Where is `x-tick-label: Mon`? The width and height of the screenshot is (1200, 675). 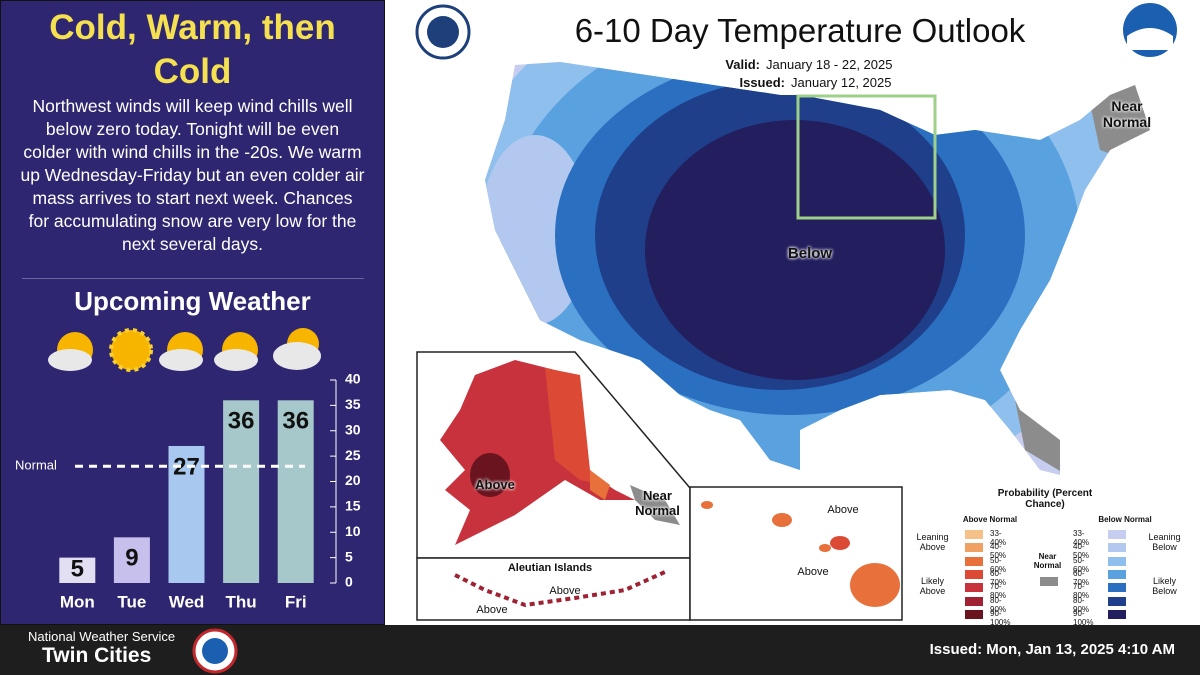
x-tick-label: Mon is located at coordinates (77, 601).